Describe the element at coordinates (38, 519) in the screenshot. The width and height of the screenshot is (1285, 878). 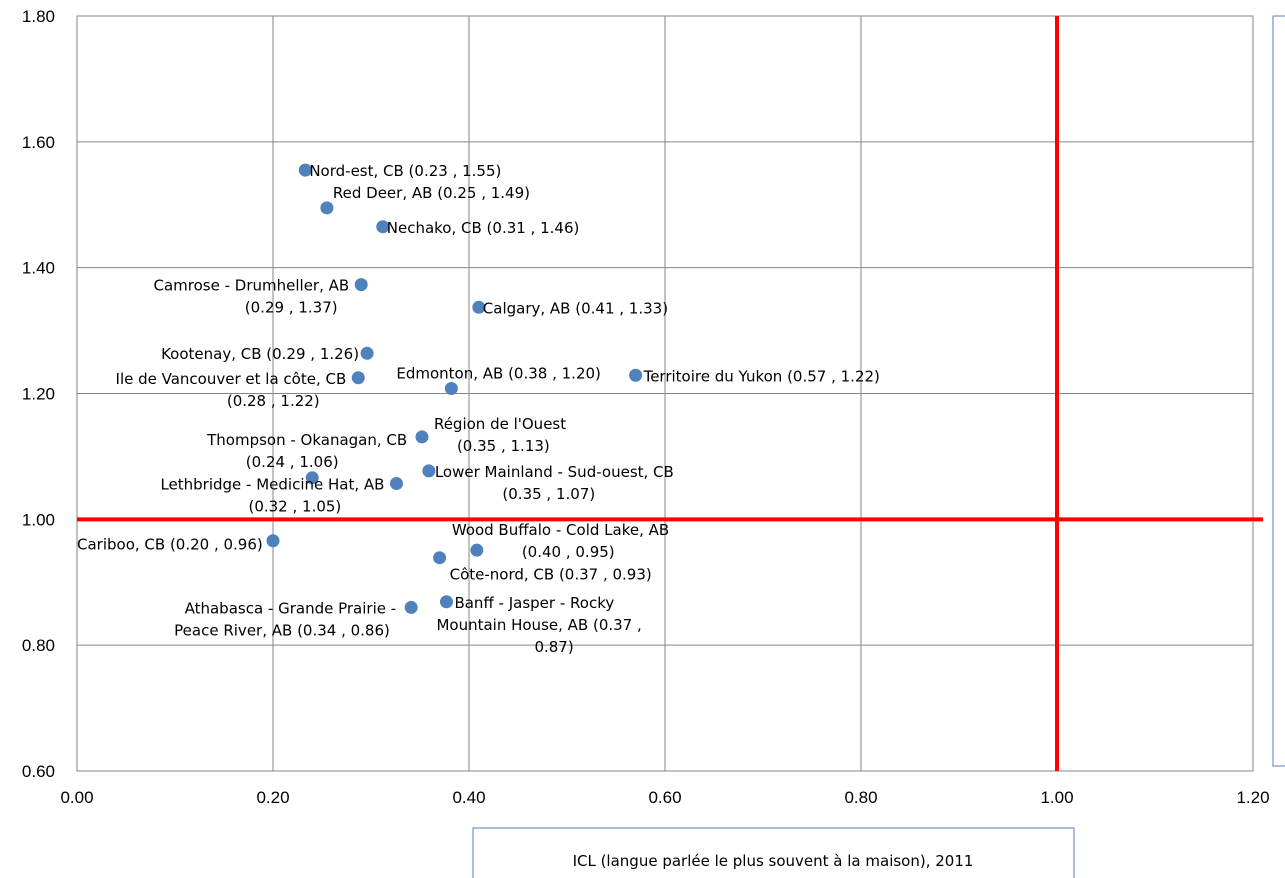
I see `y-tick-label: 1.00` at that location.